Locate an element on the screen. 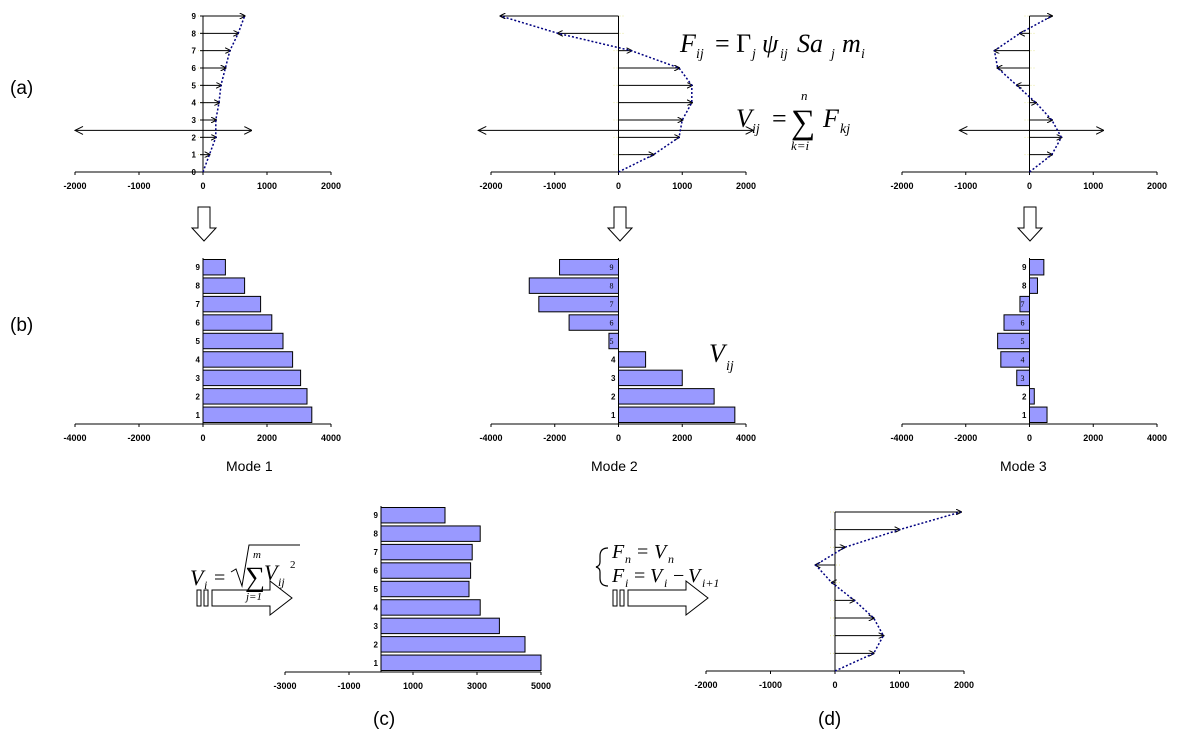 The width and height of the screenshot is (1178, 734). srss-eq-term-sub: ij is located at coordinates (281, 582).